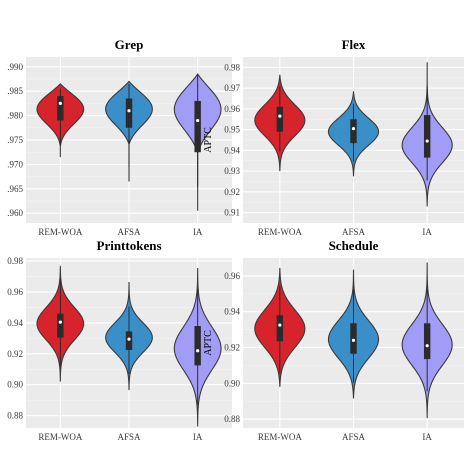 This screenshot has width=474, height=474. Describe the element at coordinates (15, 67) in the screenshot. I see `y-tick-label: .990` at that location.